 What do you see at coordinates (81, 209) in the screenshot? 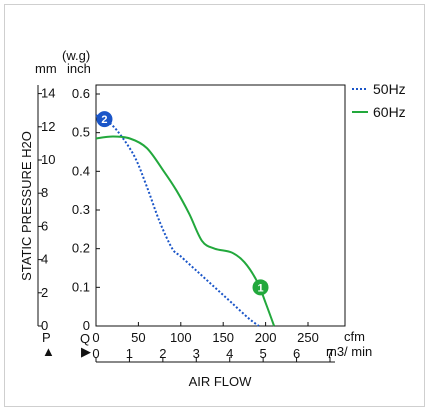
I see `y-tick-inch-label: 0.3` at bounding box center [81, 209].